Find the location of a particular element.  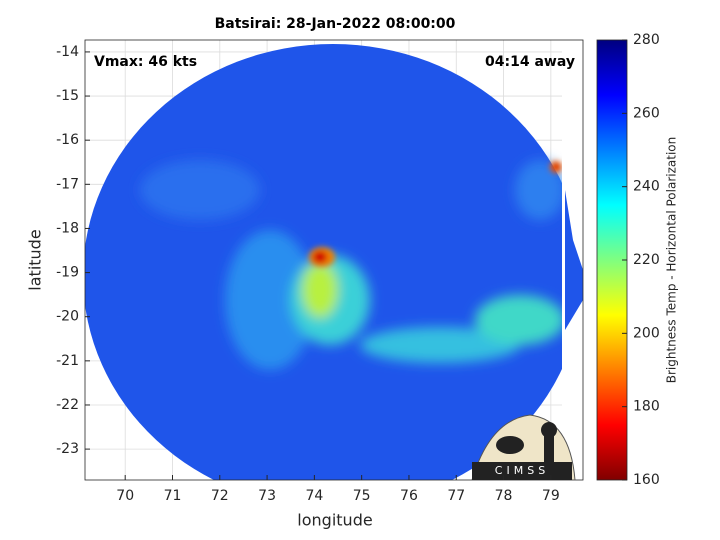

colorbar-tick-label: 280 is located at coordinates (646, 40).